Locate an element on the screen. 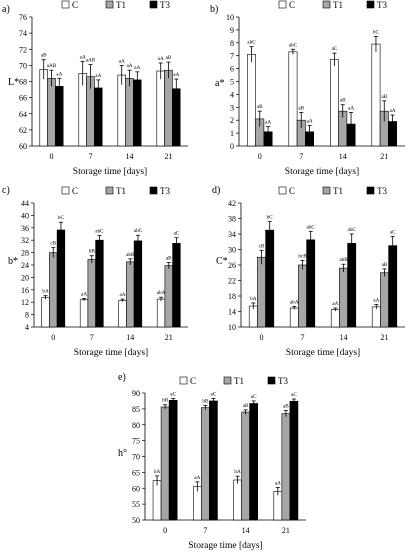 The height and width of the screenshot is (555, 414). y-tick-label: 30 is located at coordinates (232, 250).